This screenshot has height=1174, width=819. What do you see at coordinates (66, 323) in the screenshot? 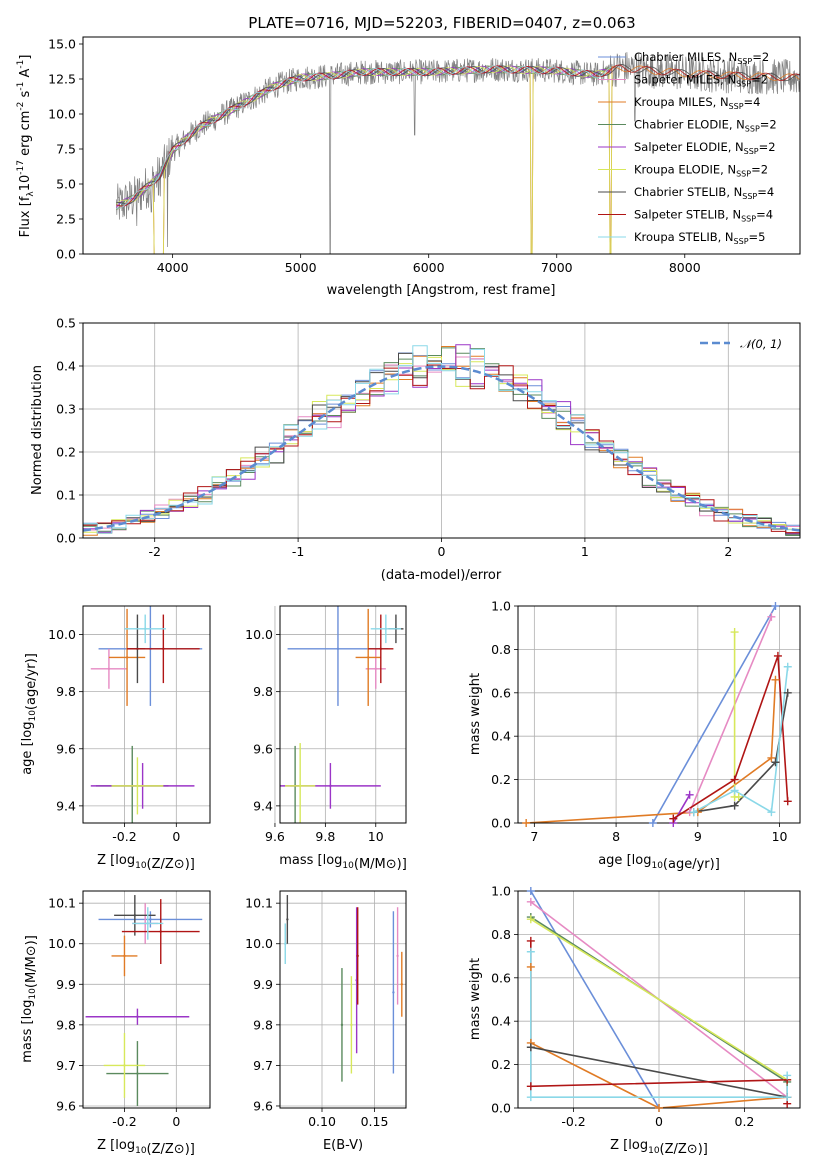
I see `y-tick-label: 0.5` at bounding box center [66, 323].